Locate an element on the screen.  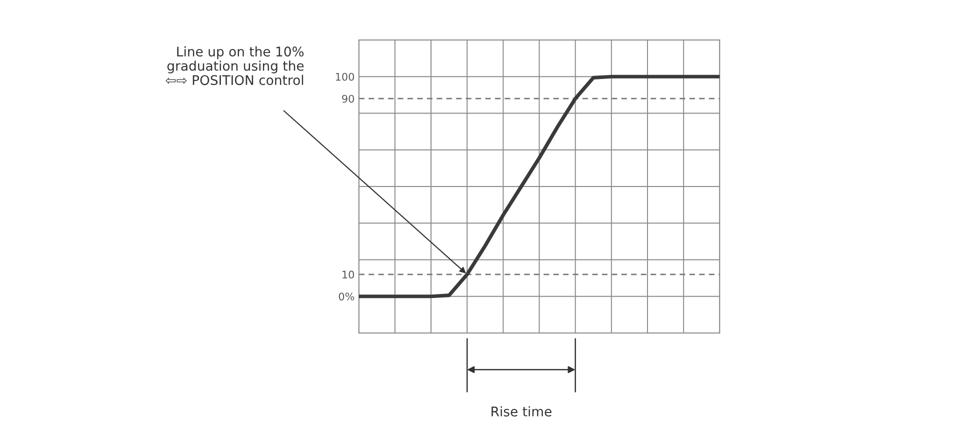
y-tick-label: 0% is located at coordinates (346, 296).